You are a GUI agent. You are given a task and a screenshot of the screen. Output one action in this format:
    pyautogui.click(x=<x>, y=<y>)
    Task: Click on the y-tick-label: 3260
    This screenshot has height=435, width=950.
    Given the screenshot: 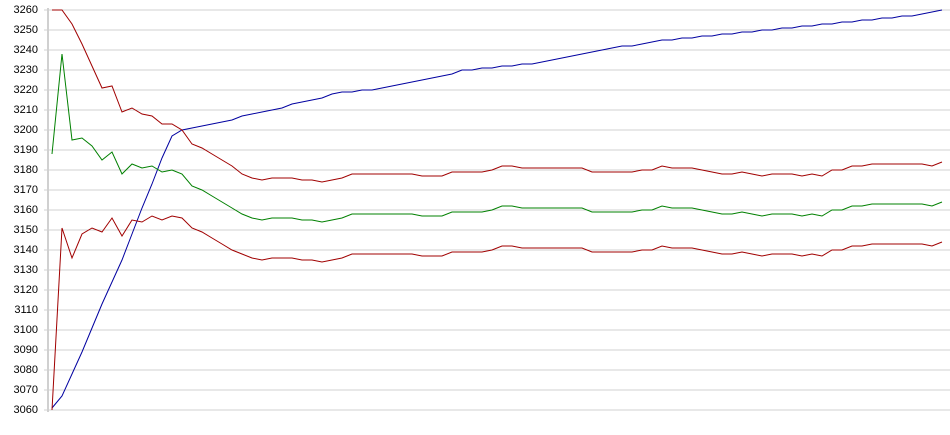 What is the action you would take?
    pyautogui.click(x=26, y=10)
    